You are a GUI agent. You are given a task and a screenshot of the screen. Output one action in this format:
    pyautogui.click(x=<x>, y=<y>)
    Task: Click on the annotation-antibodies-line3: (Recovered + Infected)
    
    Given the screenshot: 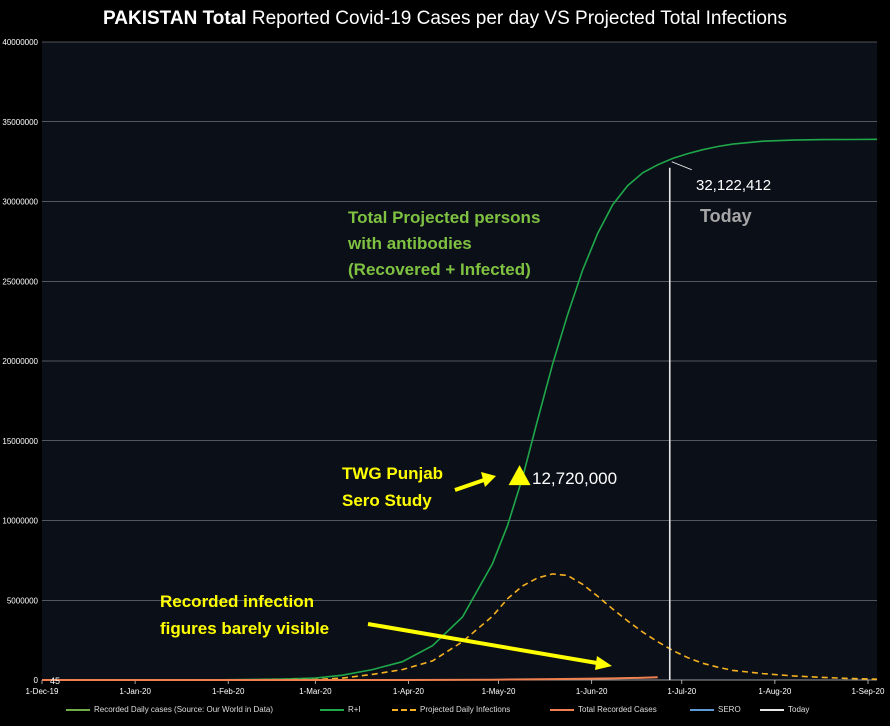 What is the action you would take?
    pyautogui.click(x=439, y=269)
    